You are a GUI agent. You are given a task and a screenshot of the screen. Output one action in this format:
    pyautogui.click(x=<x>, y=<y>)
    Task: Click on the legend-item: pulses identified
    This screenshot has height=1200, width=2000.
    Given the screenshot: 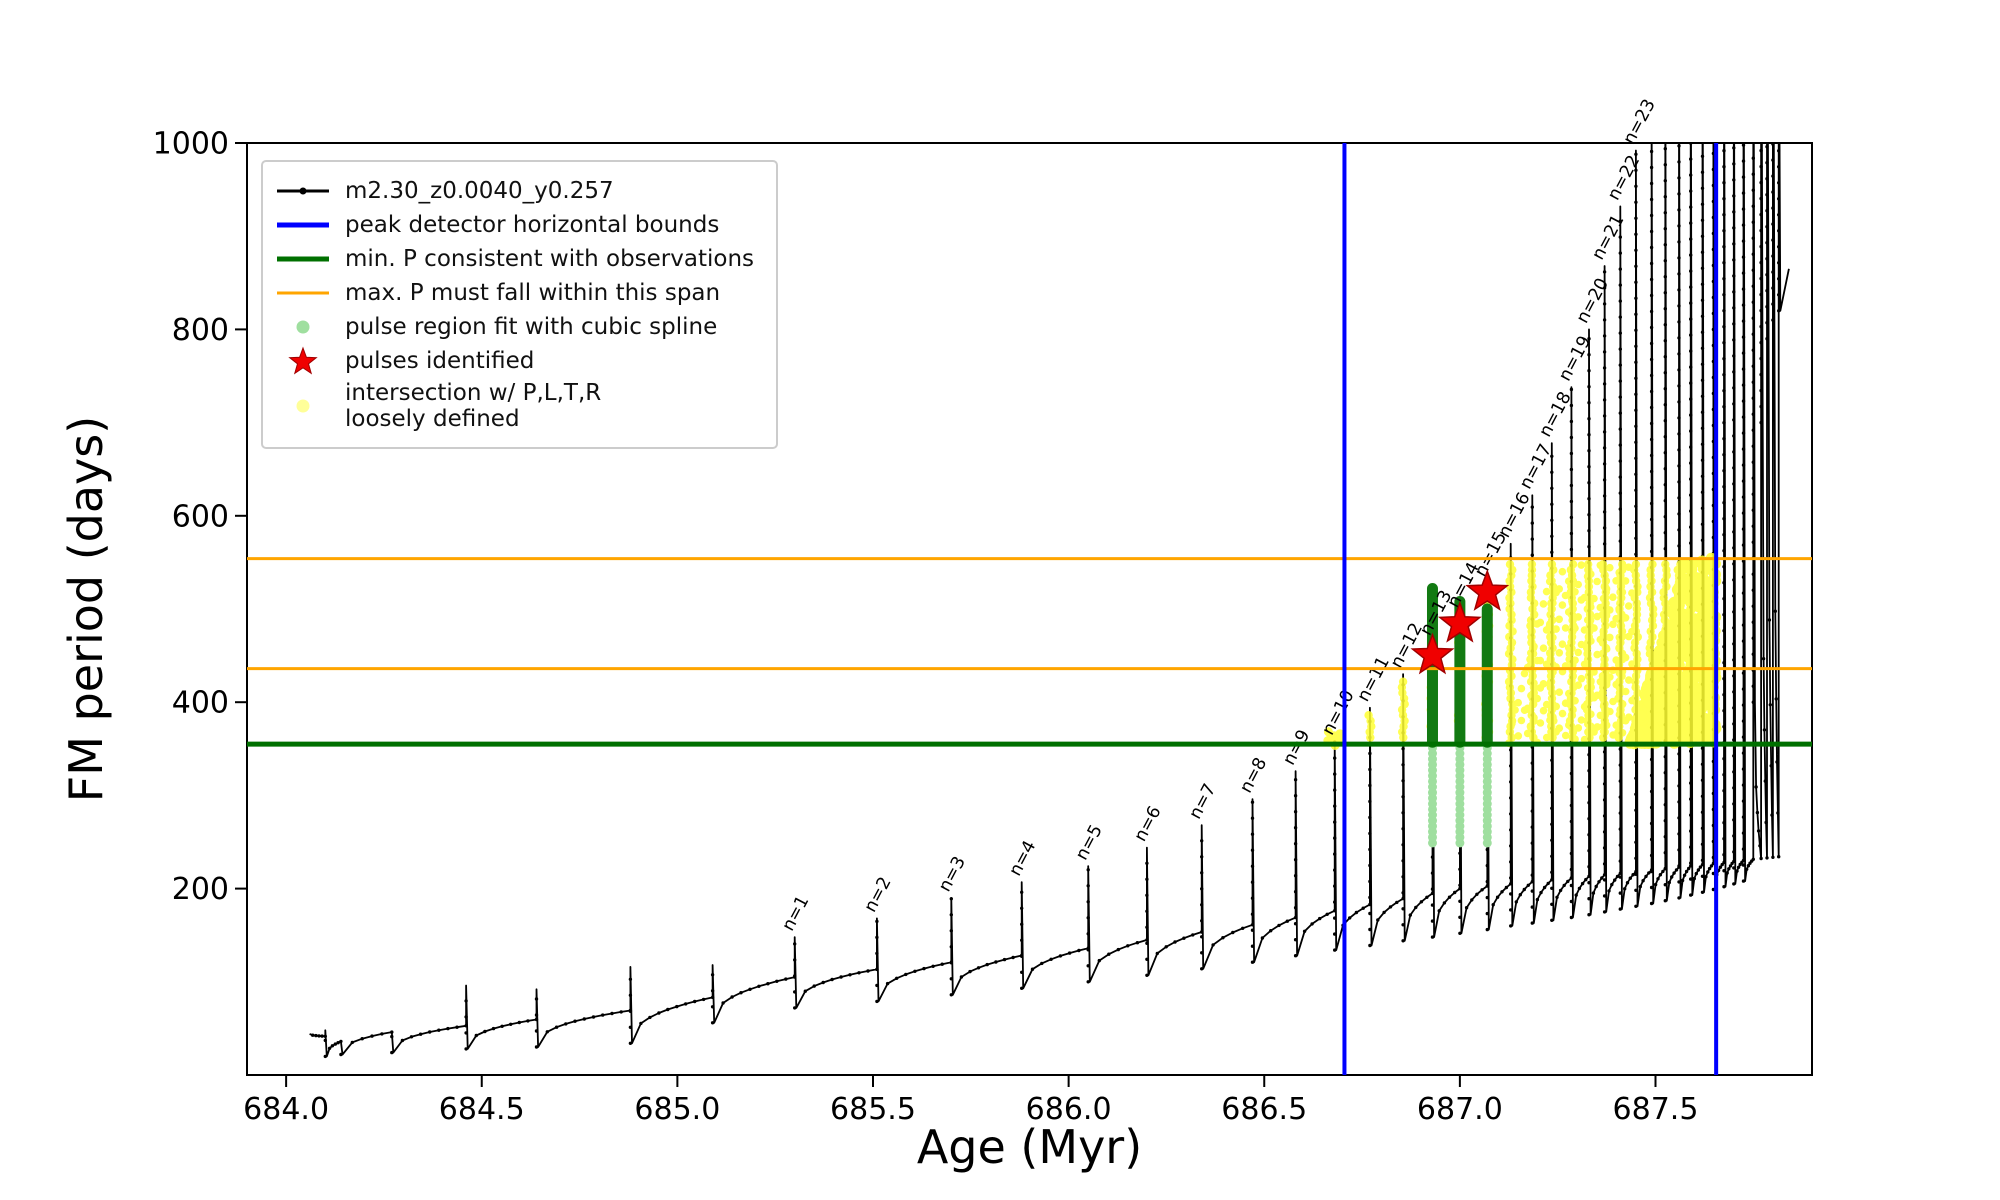 What is the action you would take?
    pyautogui.click(x=514, y=361)
    